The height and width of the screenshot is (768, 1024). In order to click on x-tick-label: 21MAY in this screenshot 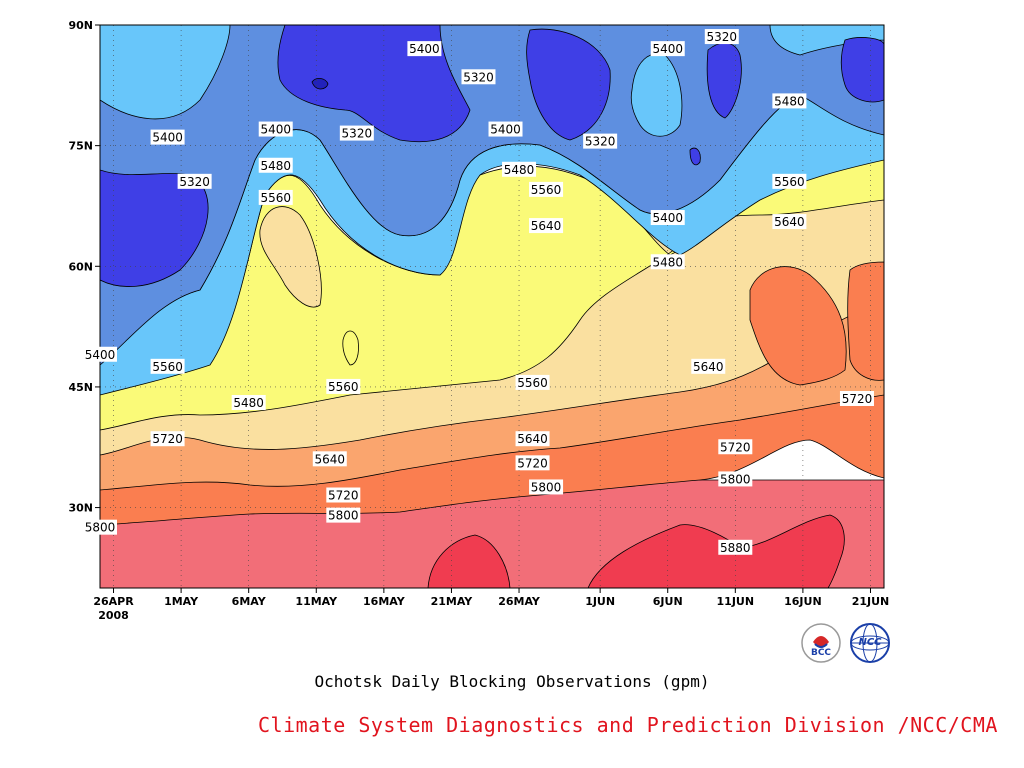, I will do `click(452, 601)`.